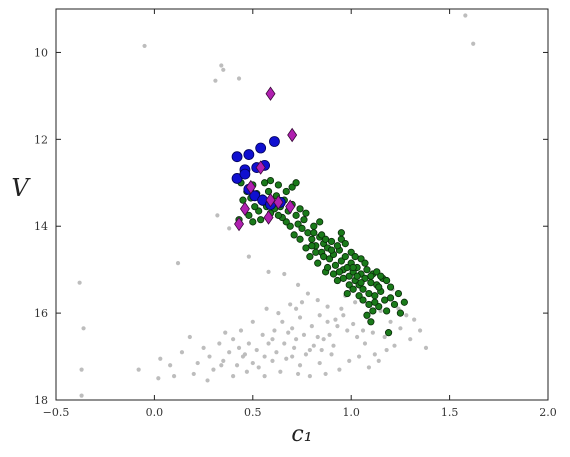 The width and height of the screenshot is (570, 457). What do you see at coordinates (41, 313) in the screenshot?
I see `y-tick-label-3: 16` at bounding box center [41, 313].